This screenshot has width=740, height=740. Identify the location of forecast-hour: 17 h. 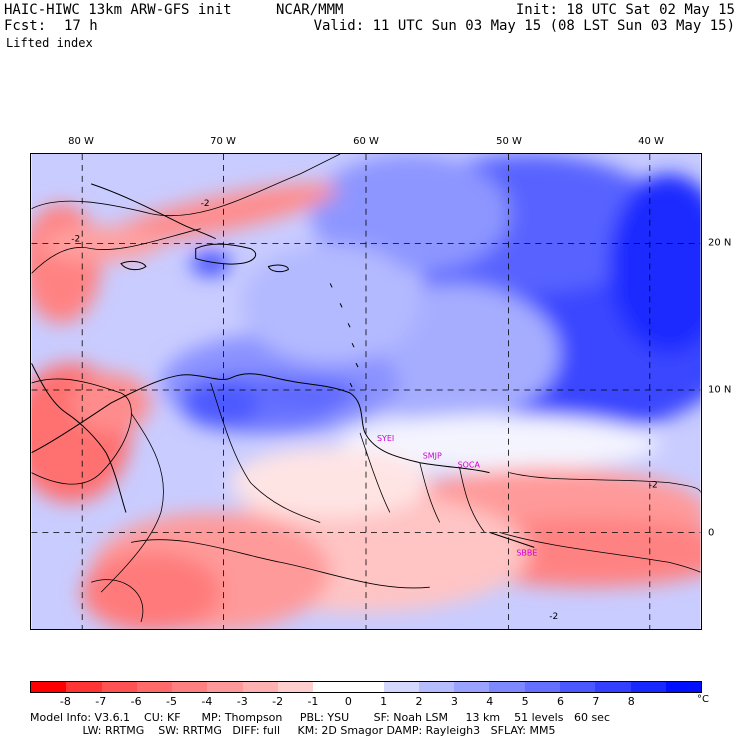
(81, 26).